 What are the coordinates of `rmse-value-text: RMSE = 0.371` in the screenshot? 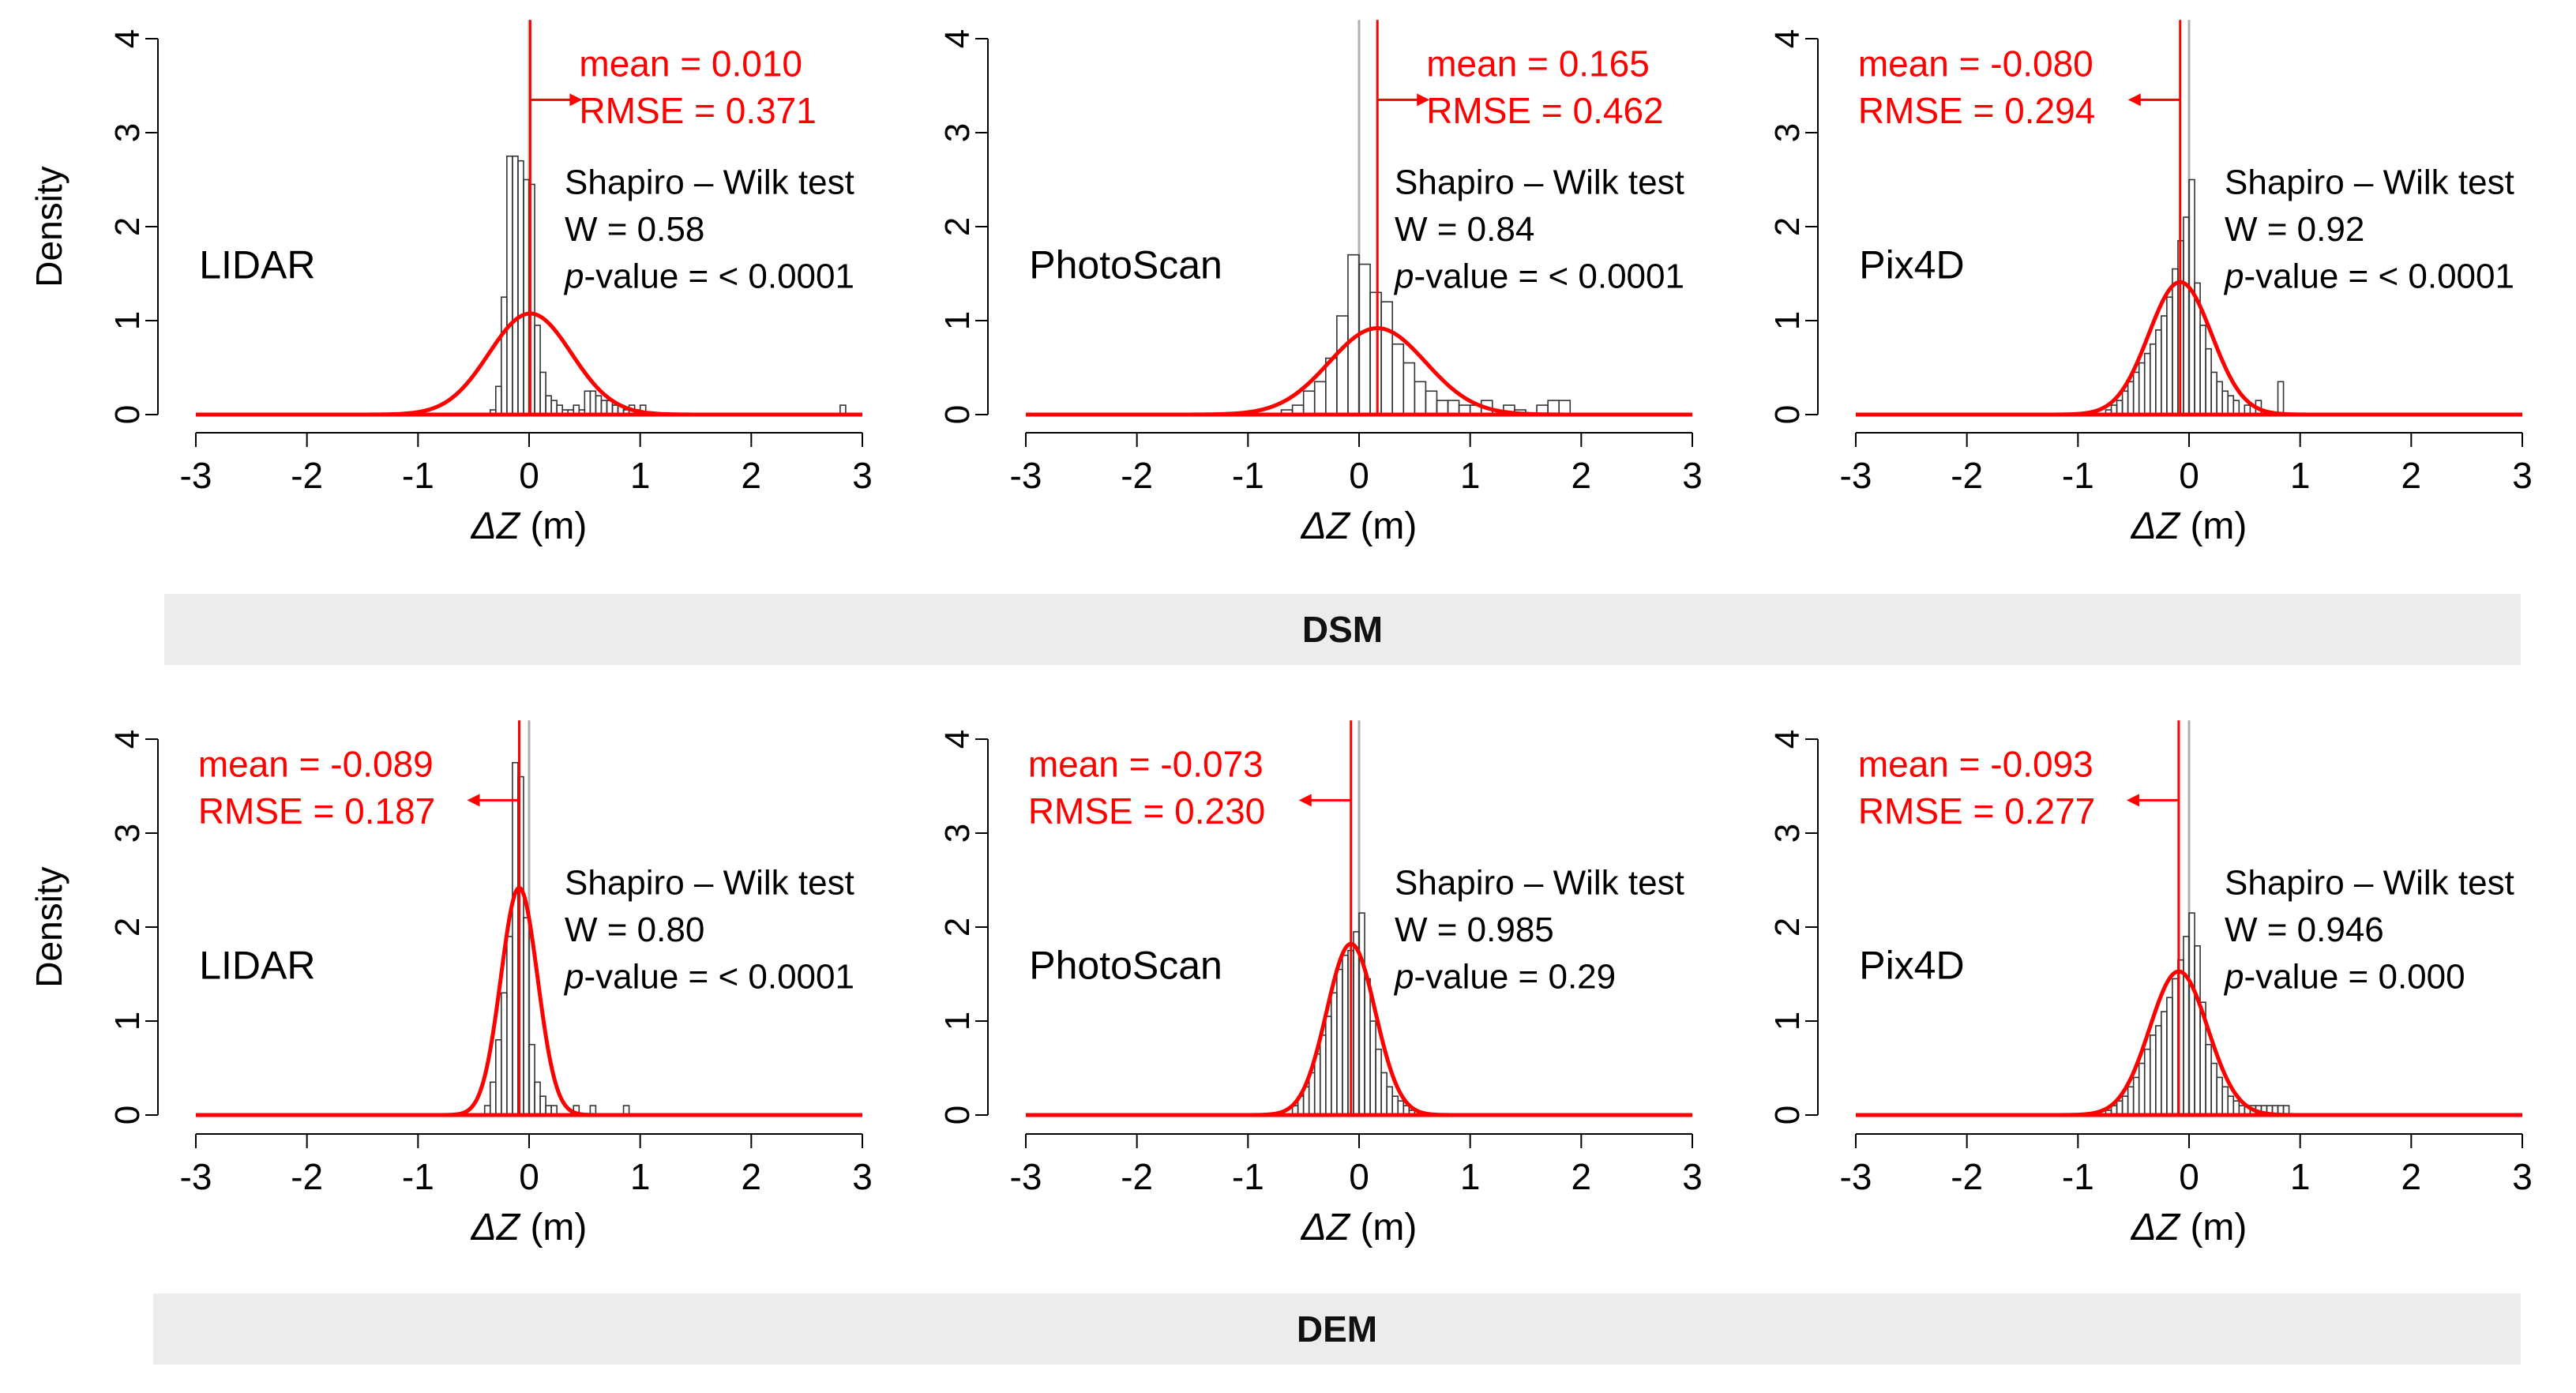 It's located at (697, 110).